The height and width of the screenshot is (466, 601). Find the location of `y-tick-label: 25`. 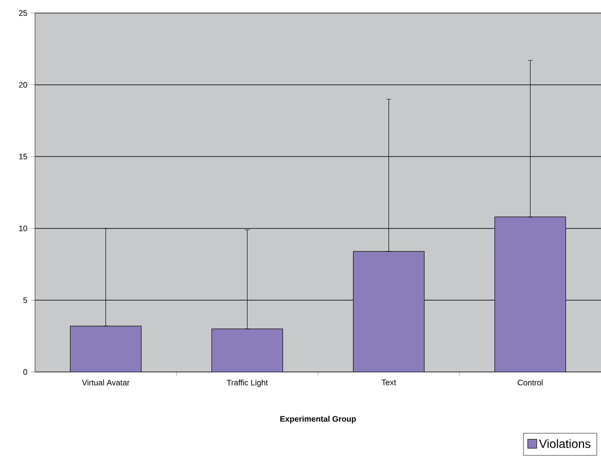

y-tick-label: 25 is located at coordinates (23, 13).